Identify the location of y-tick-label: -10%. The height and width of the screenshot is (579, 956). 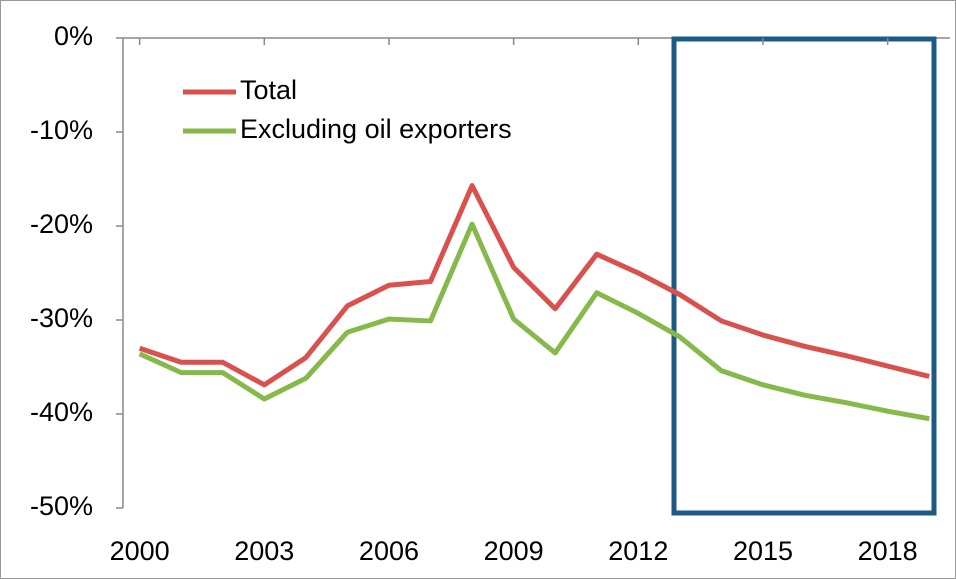
(61, 130).